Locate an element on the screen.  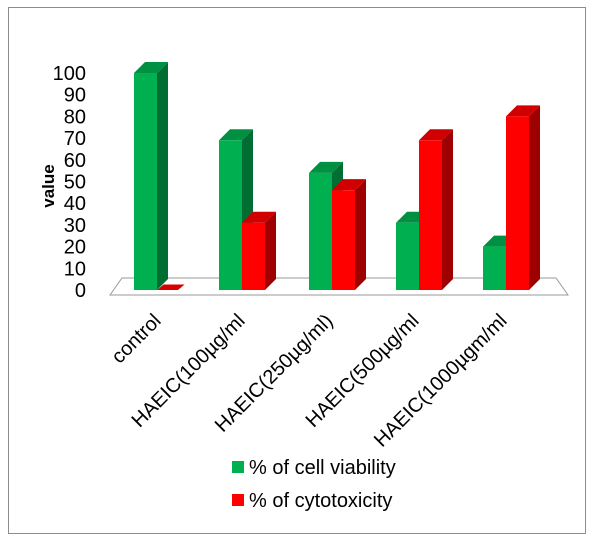
legend-label-cytotoxicity: % of cytotoxicity is located at coordinates (320, 501).